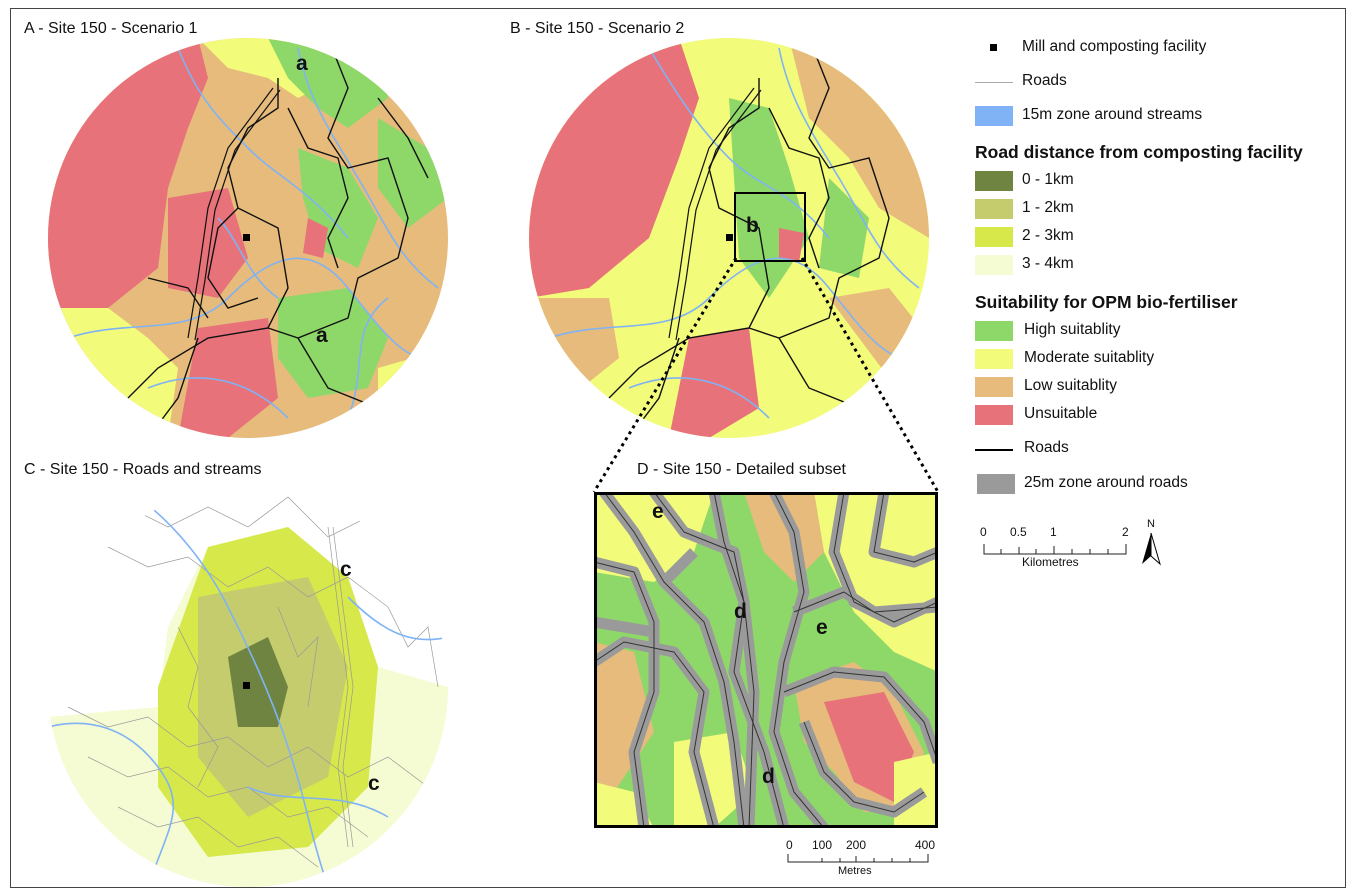  What do you see at coordinates (1089, 357) in the screenshot?
I see `legend-suit-1: Moderate suitablity` at bounding box center [1089, 357].